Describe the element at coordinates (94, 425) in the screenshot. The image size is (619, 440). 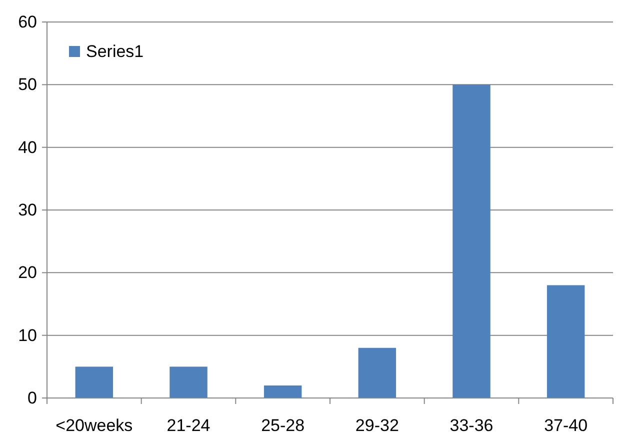
I see `x-tick-label: <20weeks` at that location.